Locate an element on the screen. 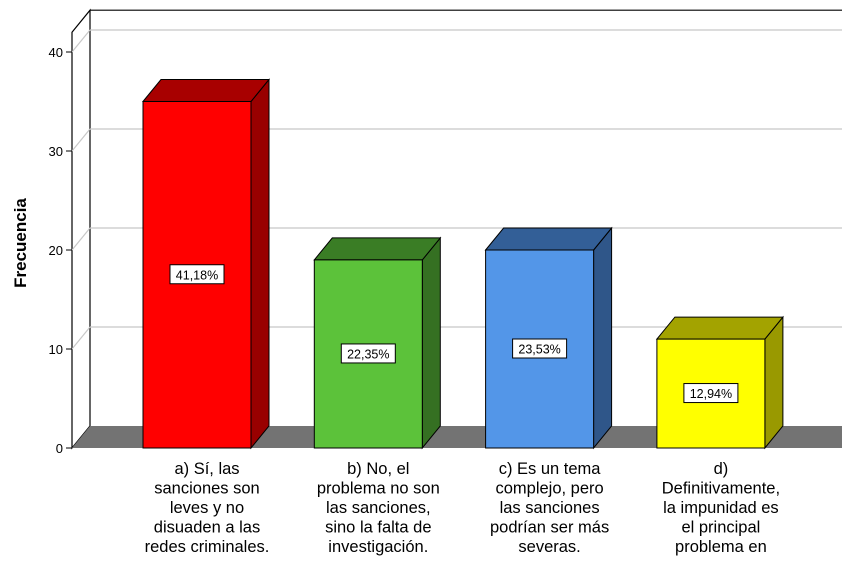  category-label-line: podrían ser más is located at coordinates (549, 528).